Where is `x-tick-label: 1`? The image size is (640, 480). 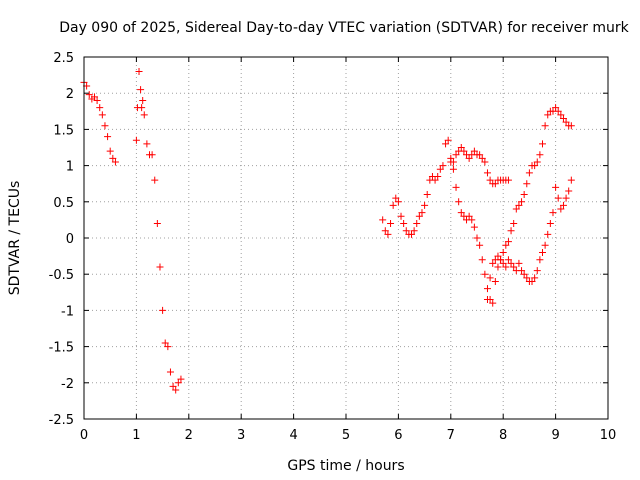
x-tick-label: 1 is located at coordinates (136, 435).